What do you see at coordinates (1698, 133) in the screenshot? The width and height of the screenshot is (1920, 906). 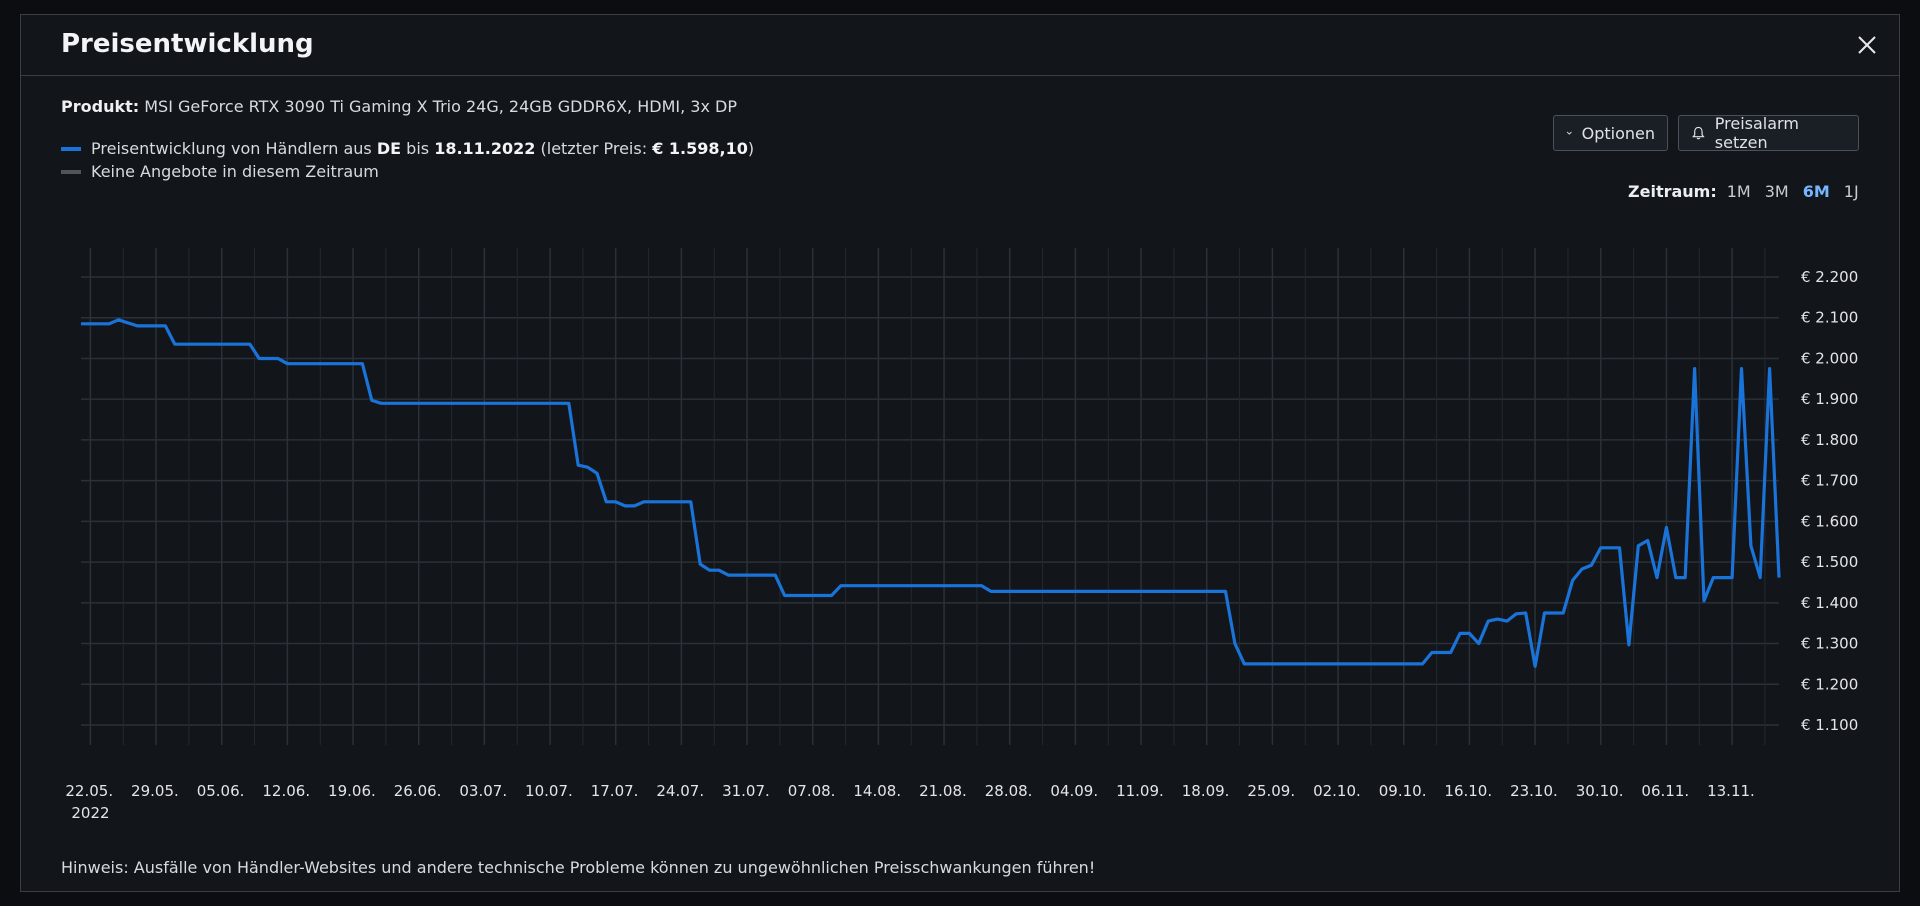 I see `bell-icon` at bounding box center [1698, 133].